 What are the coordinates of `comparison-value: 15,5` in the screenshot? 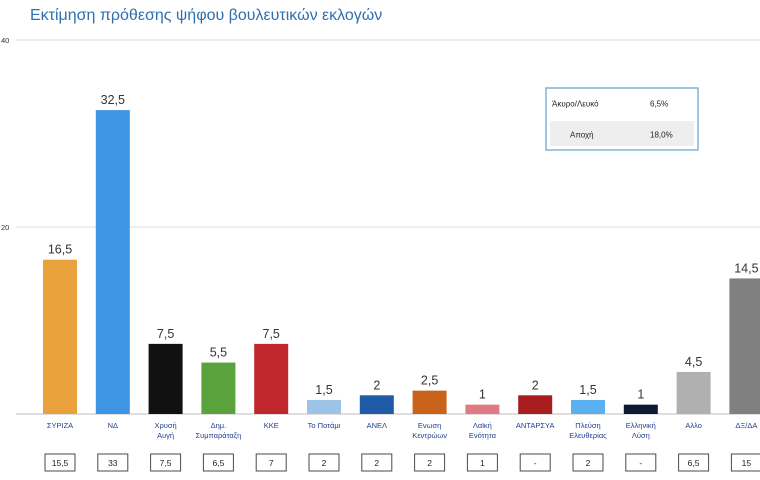 It's located at (60, 463).